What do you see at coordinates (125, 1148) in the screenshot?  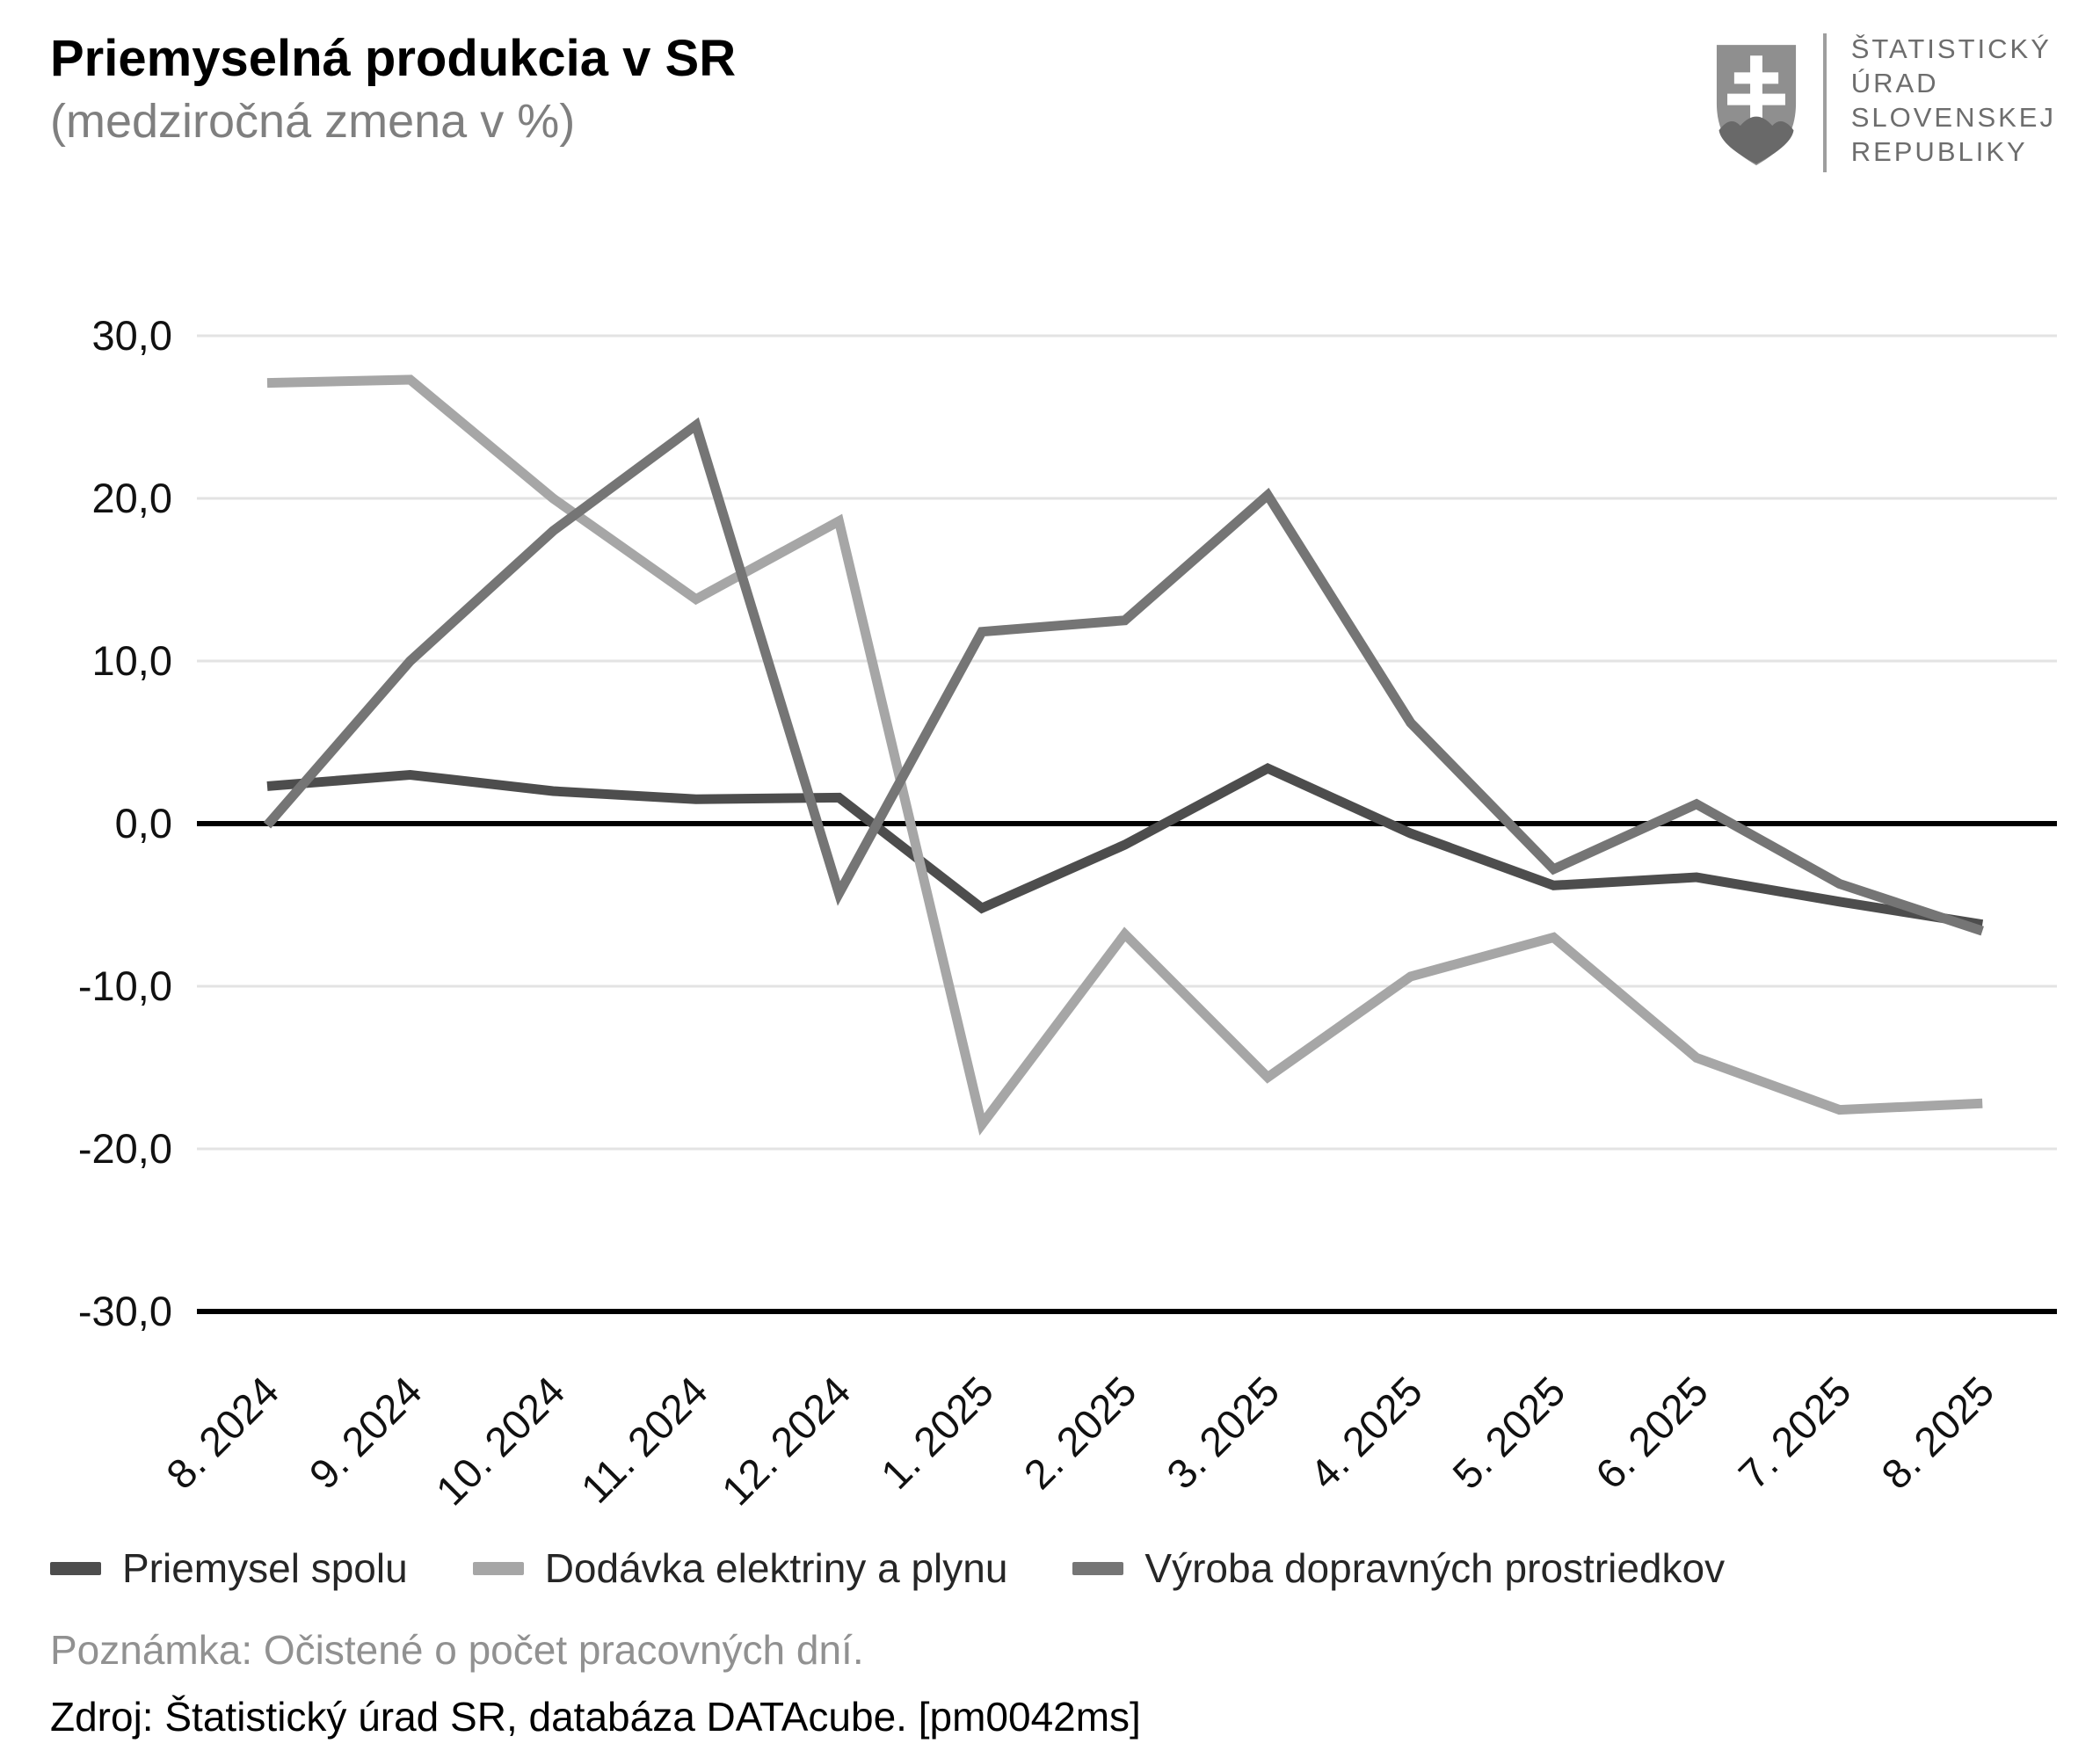 I see `y-tick-label: -20,0` at bounding box center [125, 1148].